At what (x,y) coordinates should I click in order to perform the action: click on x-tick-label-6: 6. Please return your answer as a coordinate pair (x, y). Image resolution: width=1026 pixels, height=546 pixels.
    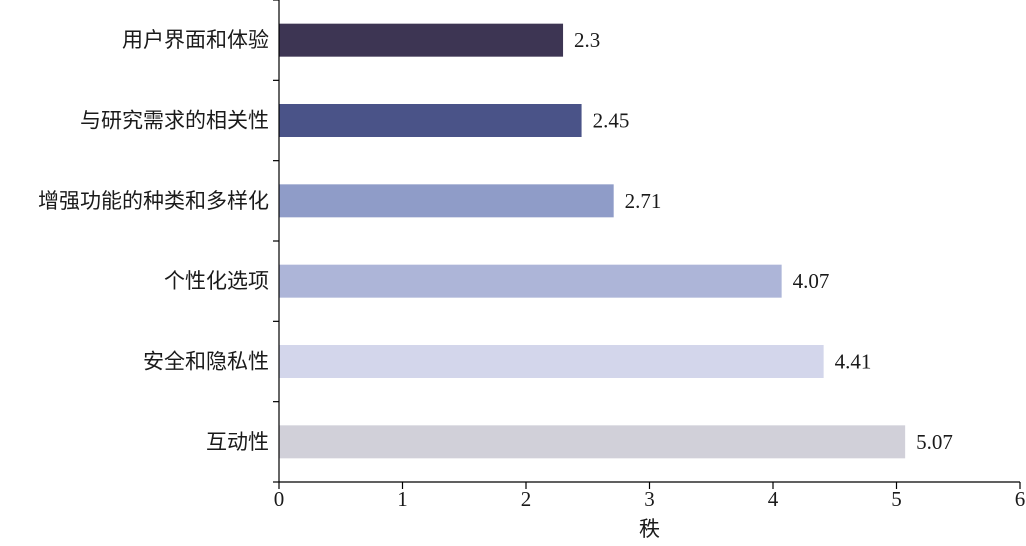
    Looking at the image, I should click on (1020, 499).